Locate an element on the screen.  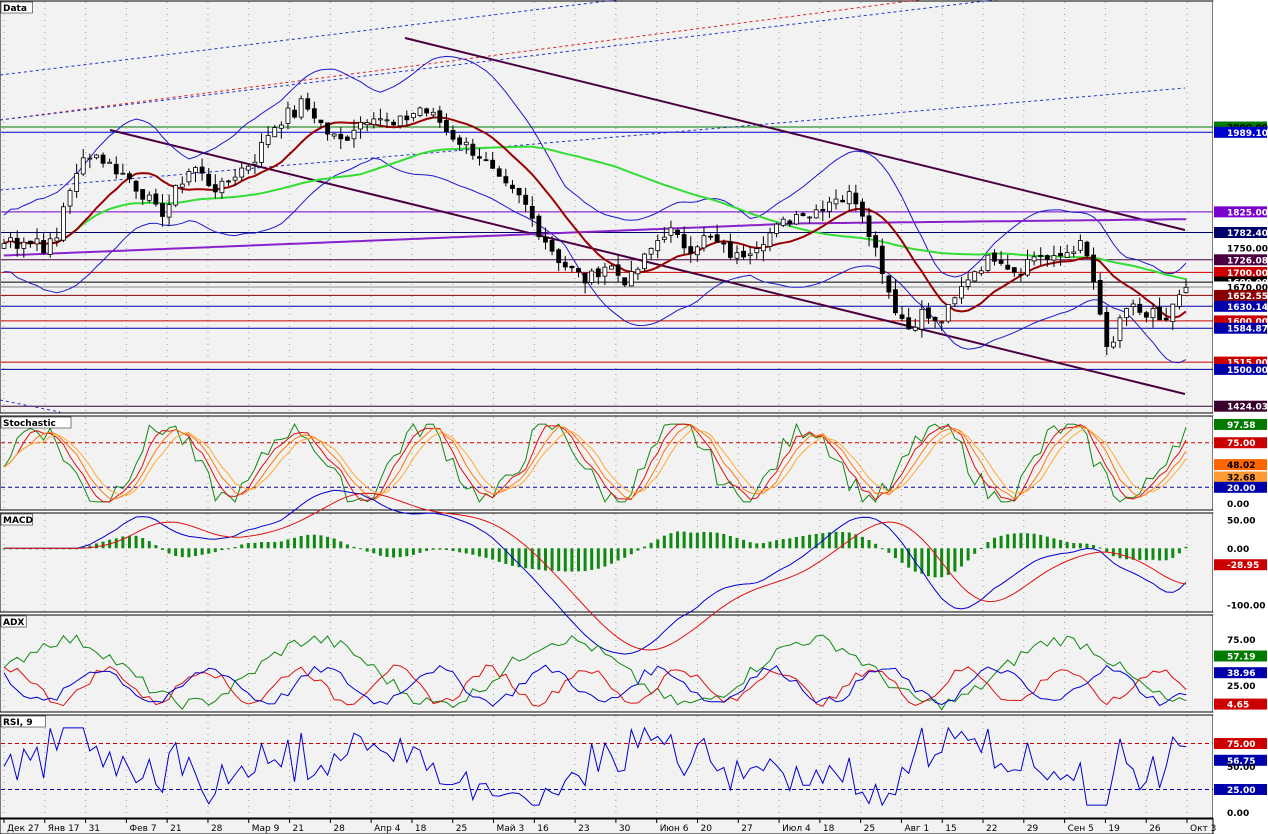
price-label-12: 1584.87 is located at coordinates (1247, 330).